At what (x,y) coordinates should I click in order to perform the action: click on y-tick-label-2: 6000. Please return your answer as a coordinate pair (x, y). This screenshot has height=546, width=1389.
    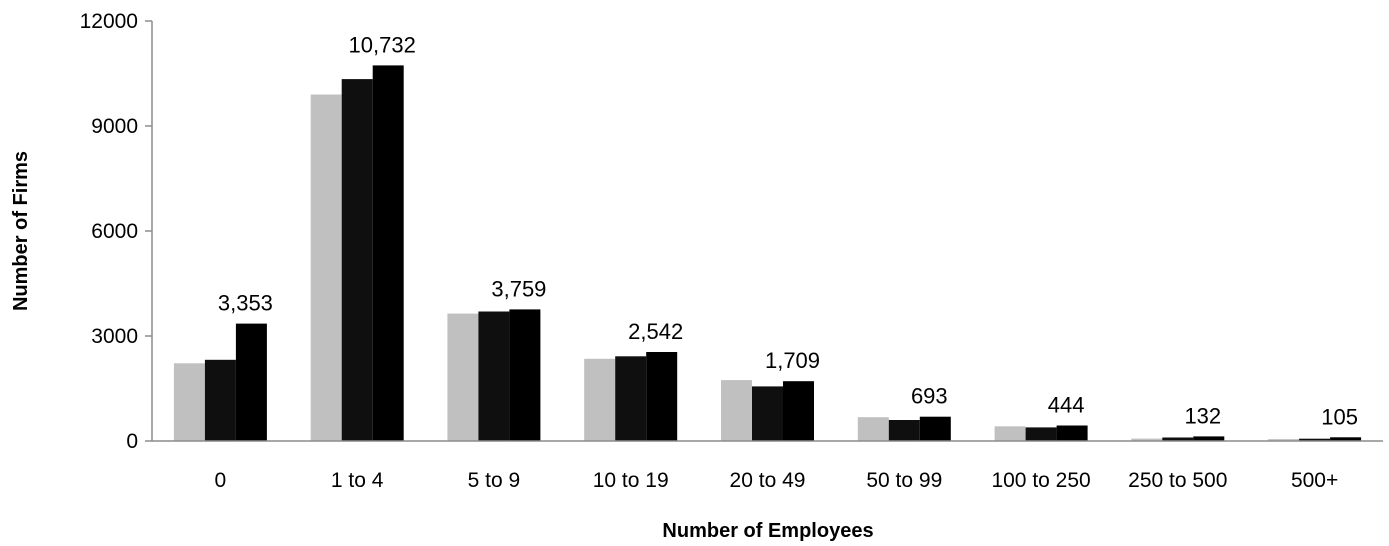
    Looking at the image, I should click on (114, 231).